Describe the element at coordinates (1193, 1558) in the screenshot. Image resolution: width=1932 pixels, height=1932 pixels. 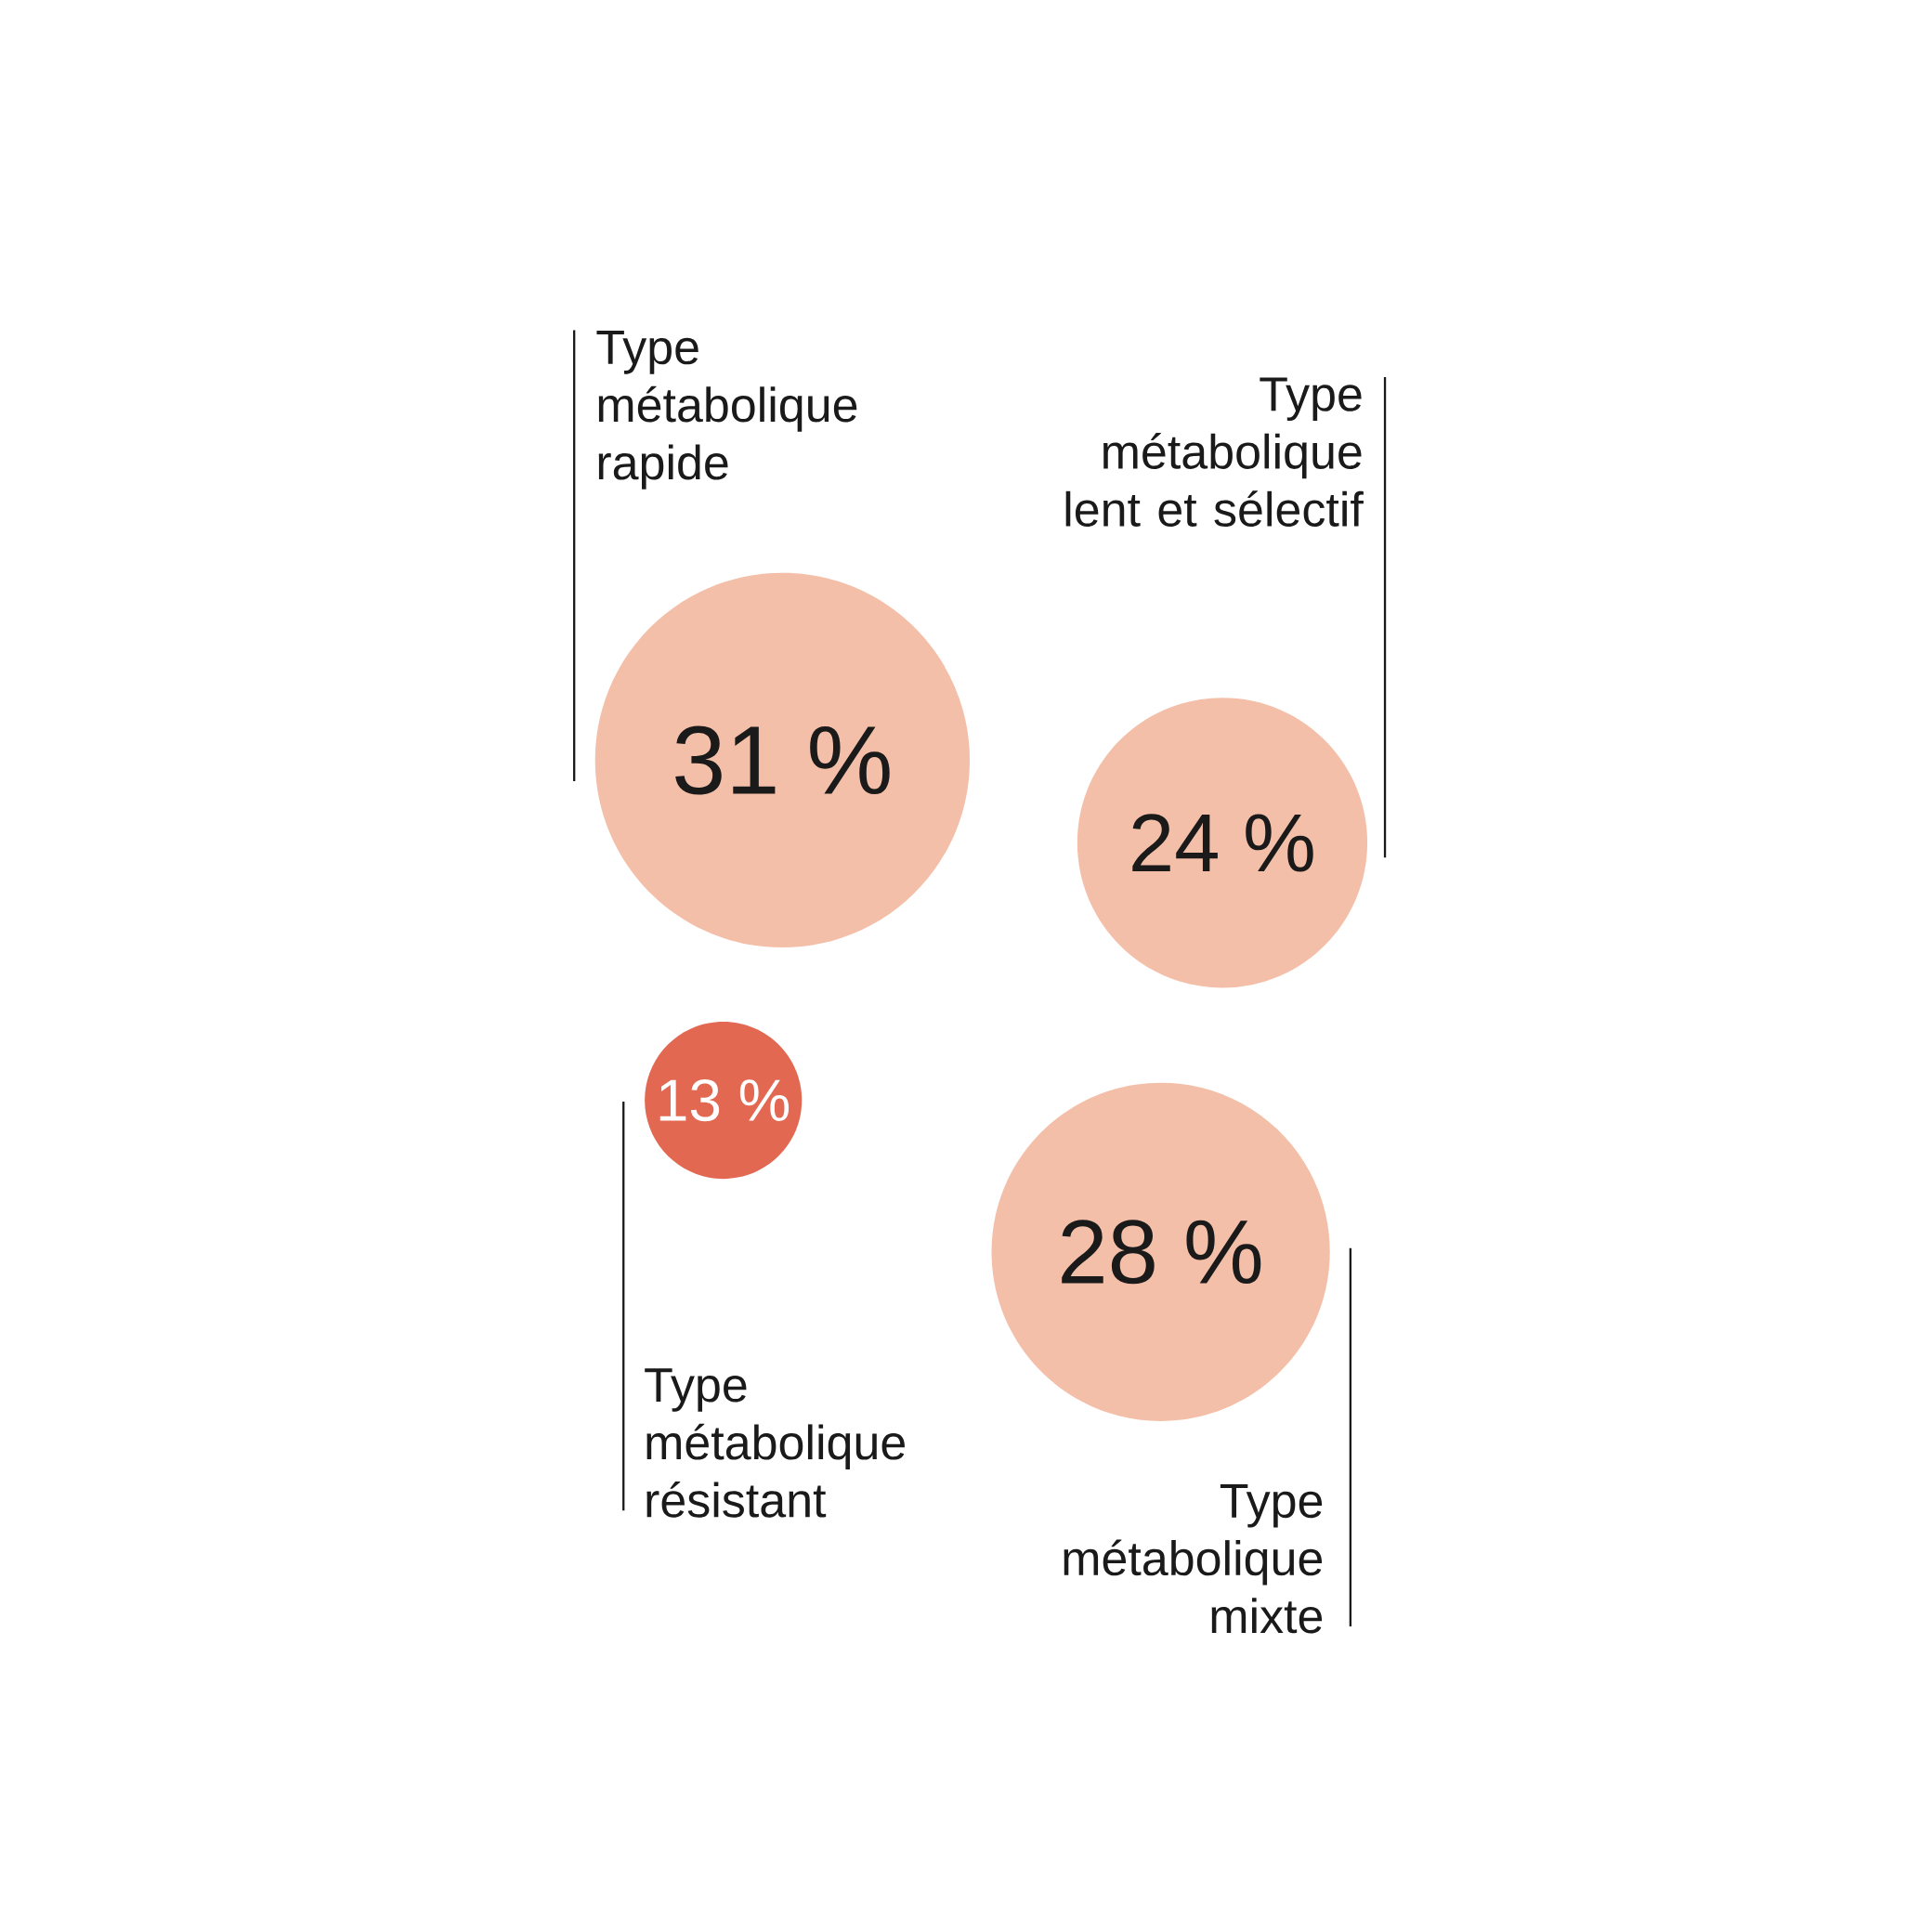
I see `category-label: Type métabolique mixte` at that location.